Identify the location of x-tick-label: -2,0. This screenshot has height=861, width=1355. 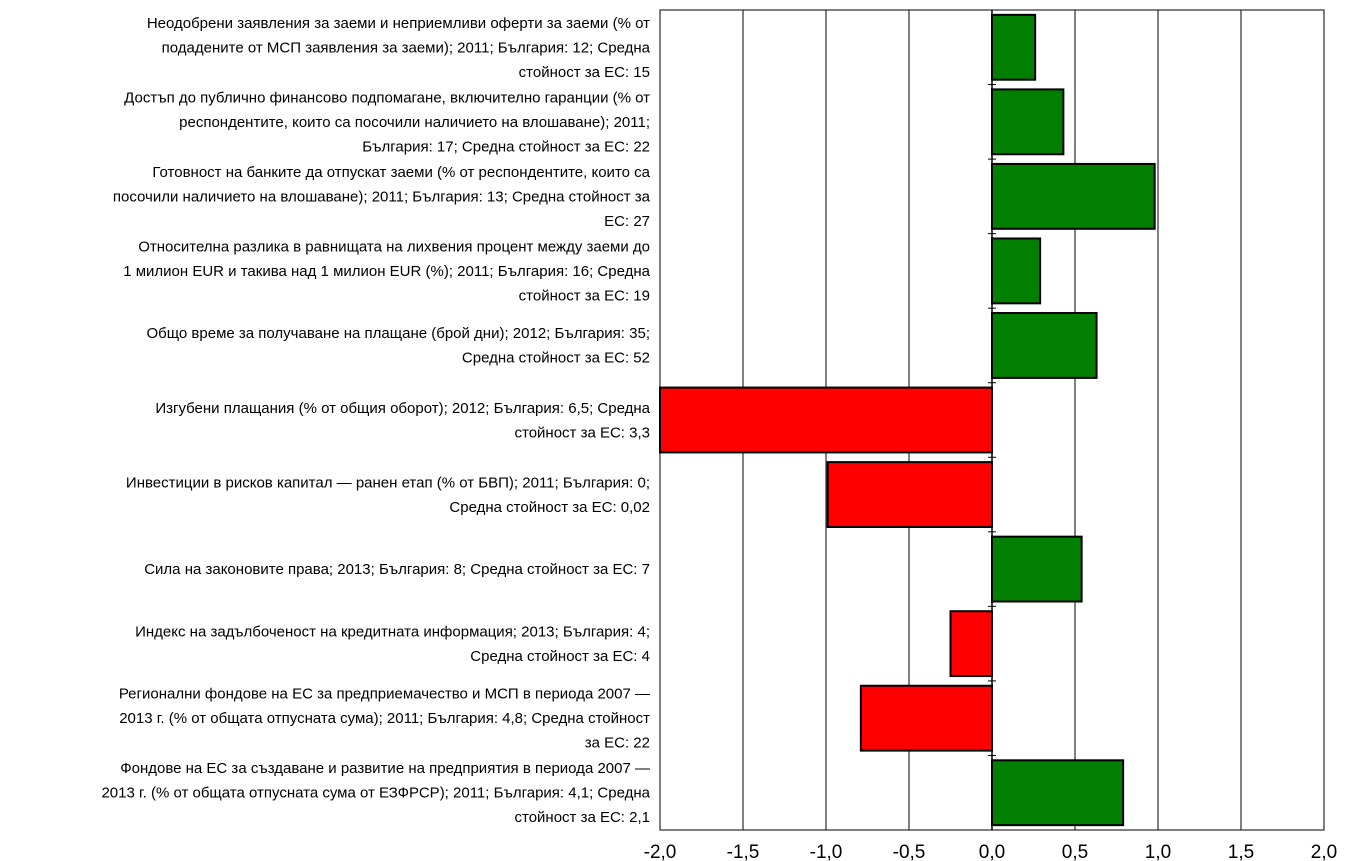
(660, 851).